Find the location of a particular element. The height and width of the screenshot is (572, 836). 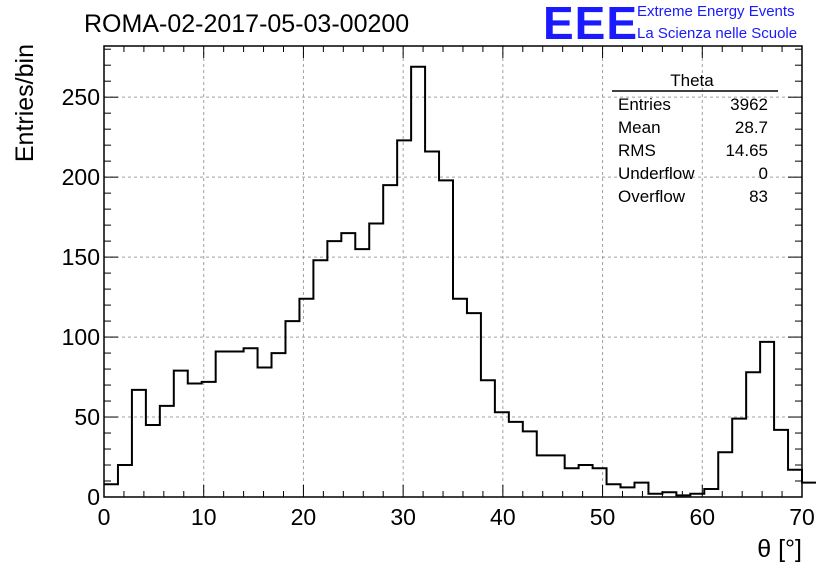

y-tick-label: 200 is located at coordinates (81, 177).